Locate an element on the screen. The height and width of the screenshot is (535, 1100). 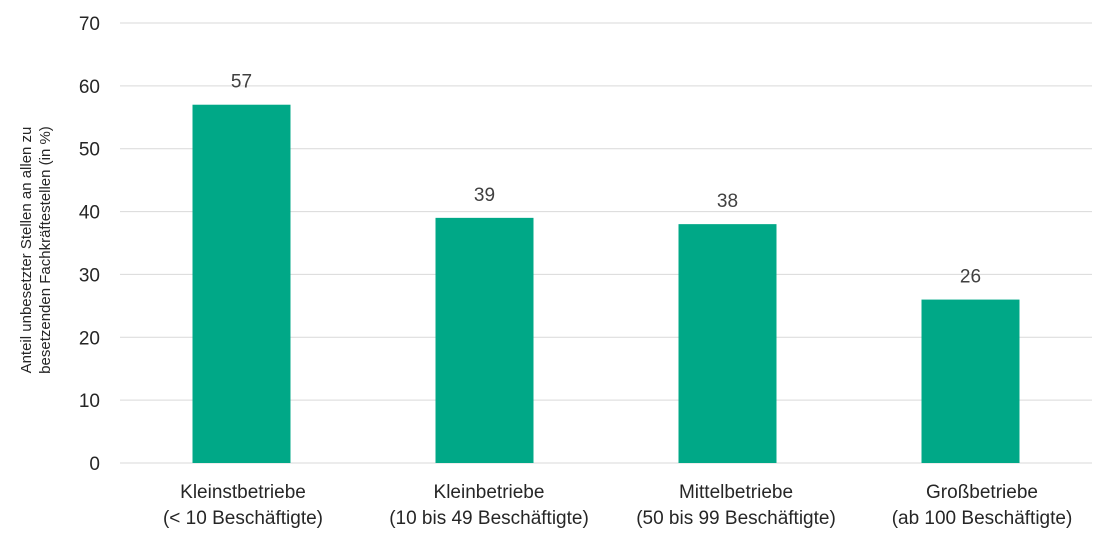
y-tick-label: 50 is located at coordinates (89, 150).